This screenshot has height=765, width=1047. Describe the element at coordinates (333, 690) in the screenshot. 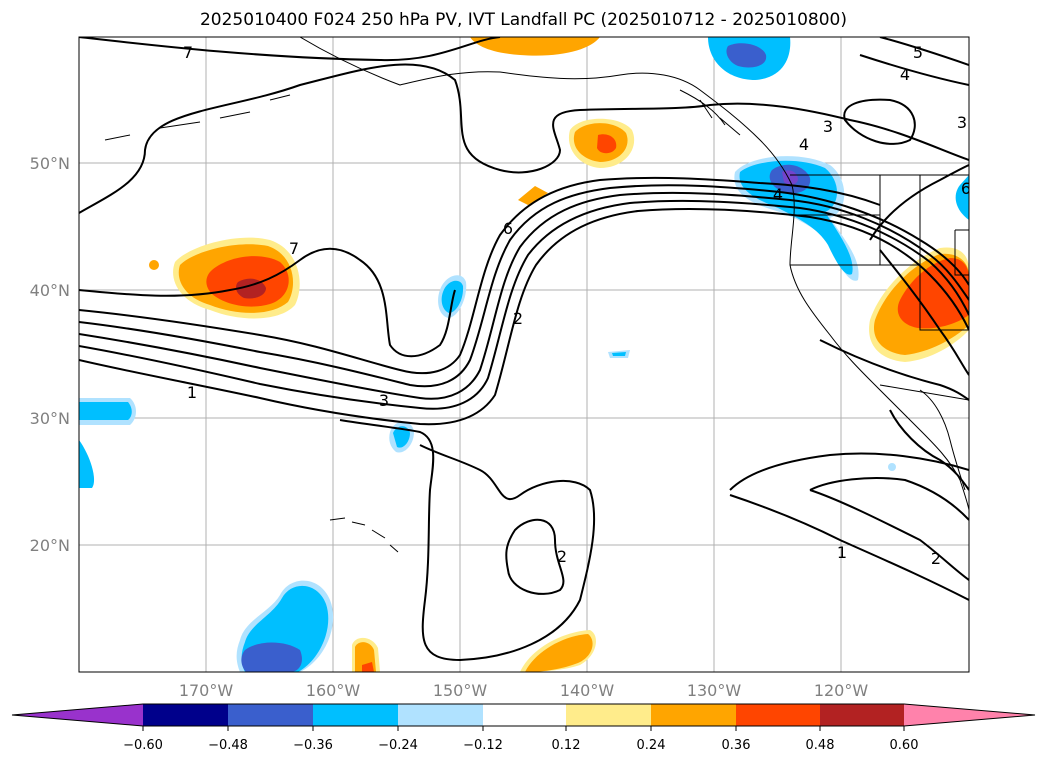

I see `lon-label: 160°W` at that location.